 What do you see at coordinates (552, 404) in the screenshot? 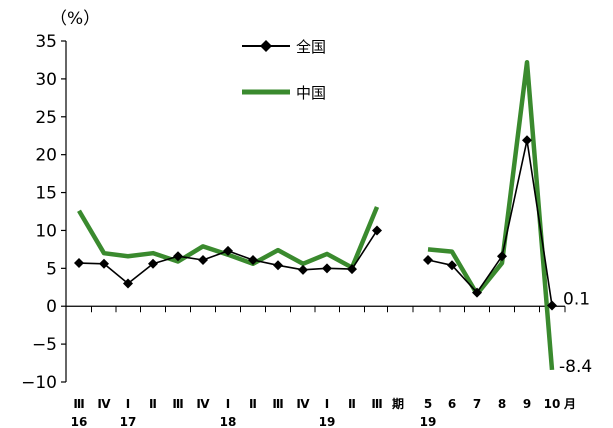
I see `x-tick-label: 10` at bounding box center [552, 404].